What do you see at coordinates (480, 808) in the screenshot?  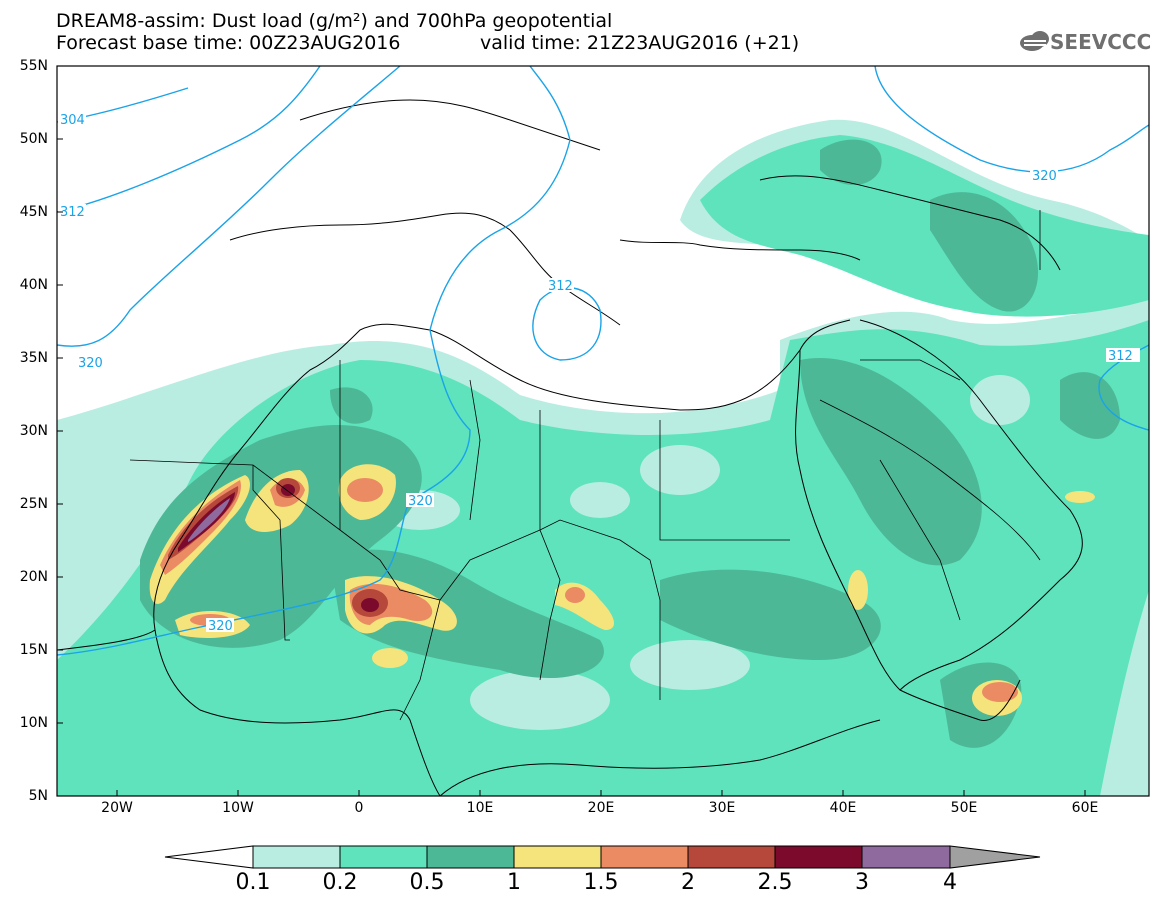 I see `lon-label-10e: 10E` at bounding box center [480, 808].